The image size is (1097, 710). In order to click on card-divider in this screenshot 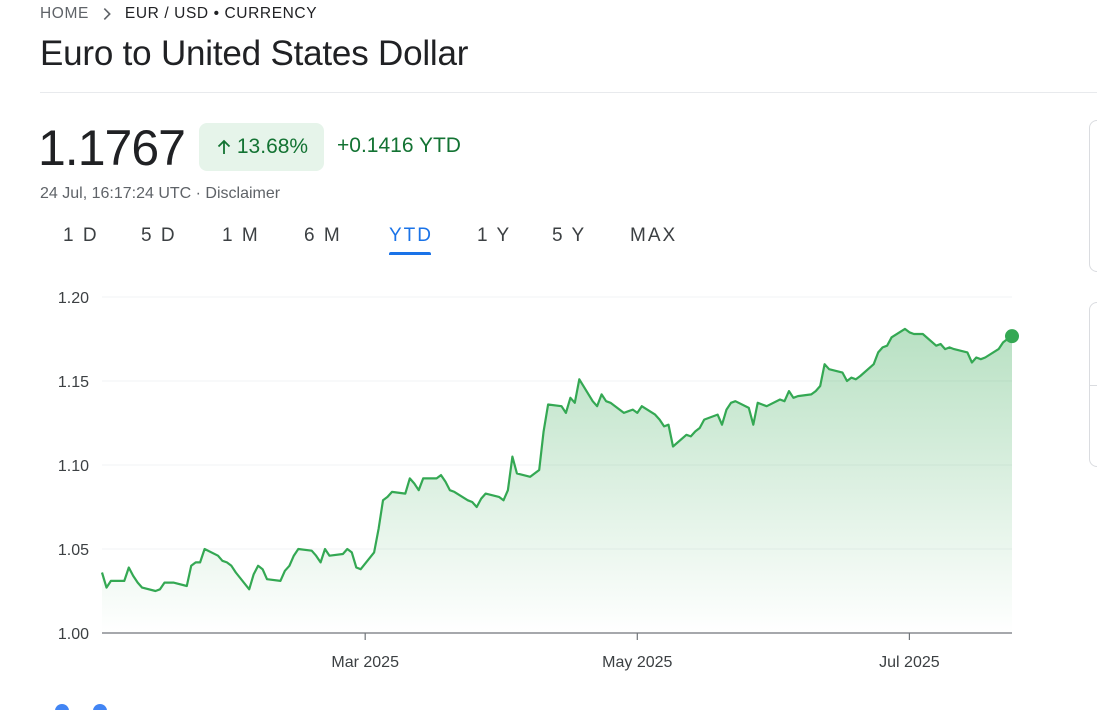, I will do `click(1093, 385)`.